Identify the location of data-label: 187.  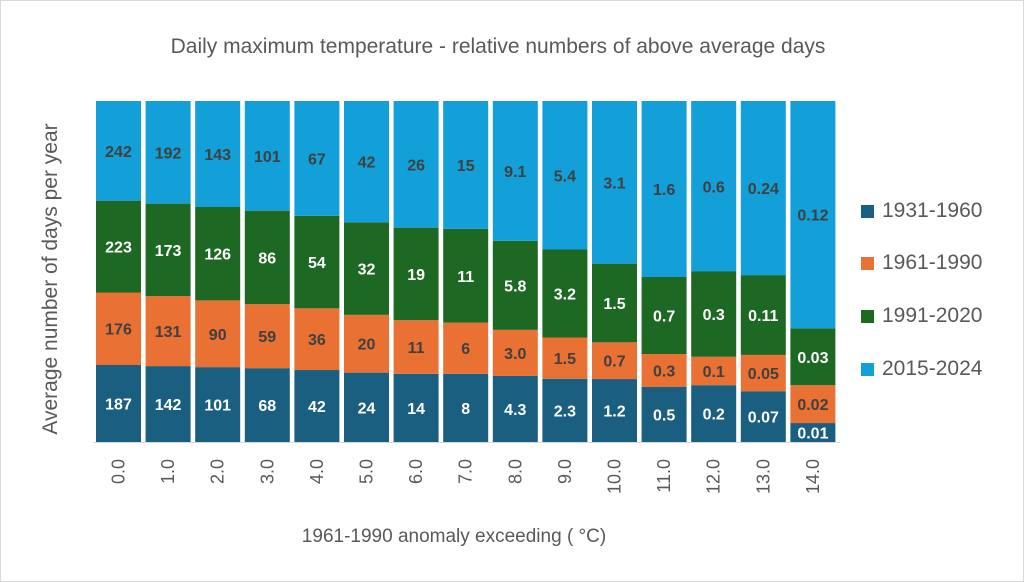
(118, 404).